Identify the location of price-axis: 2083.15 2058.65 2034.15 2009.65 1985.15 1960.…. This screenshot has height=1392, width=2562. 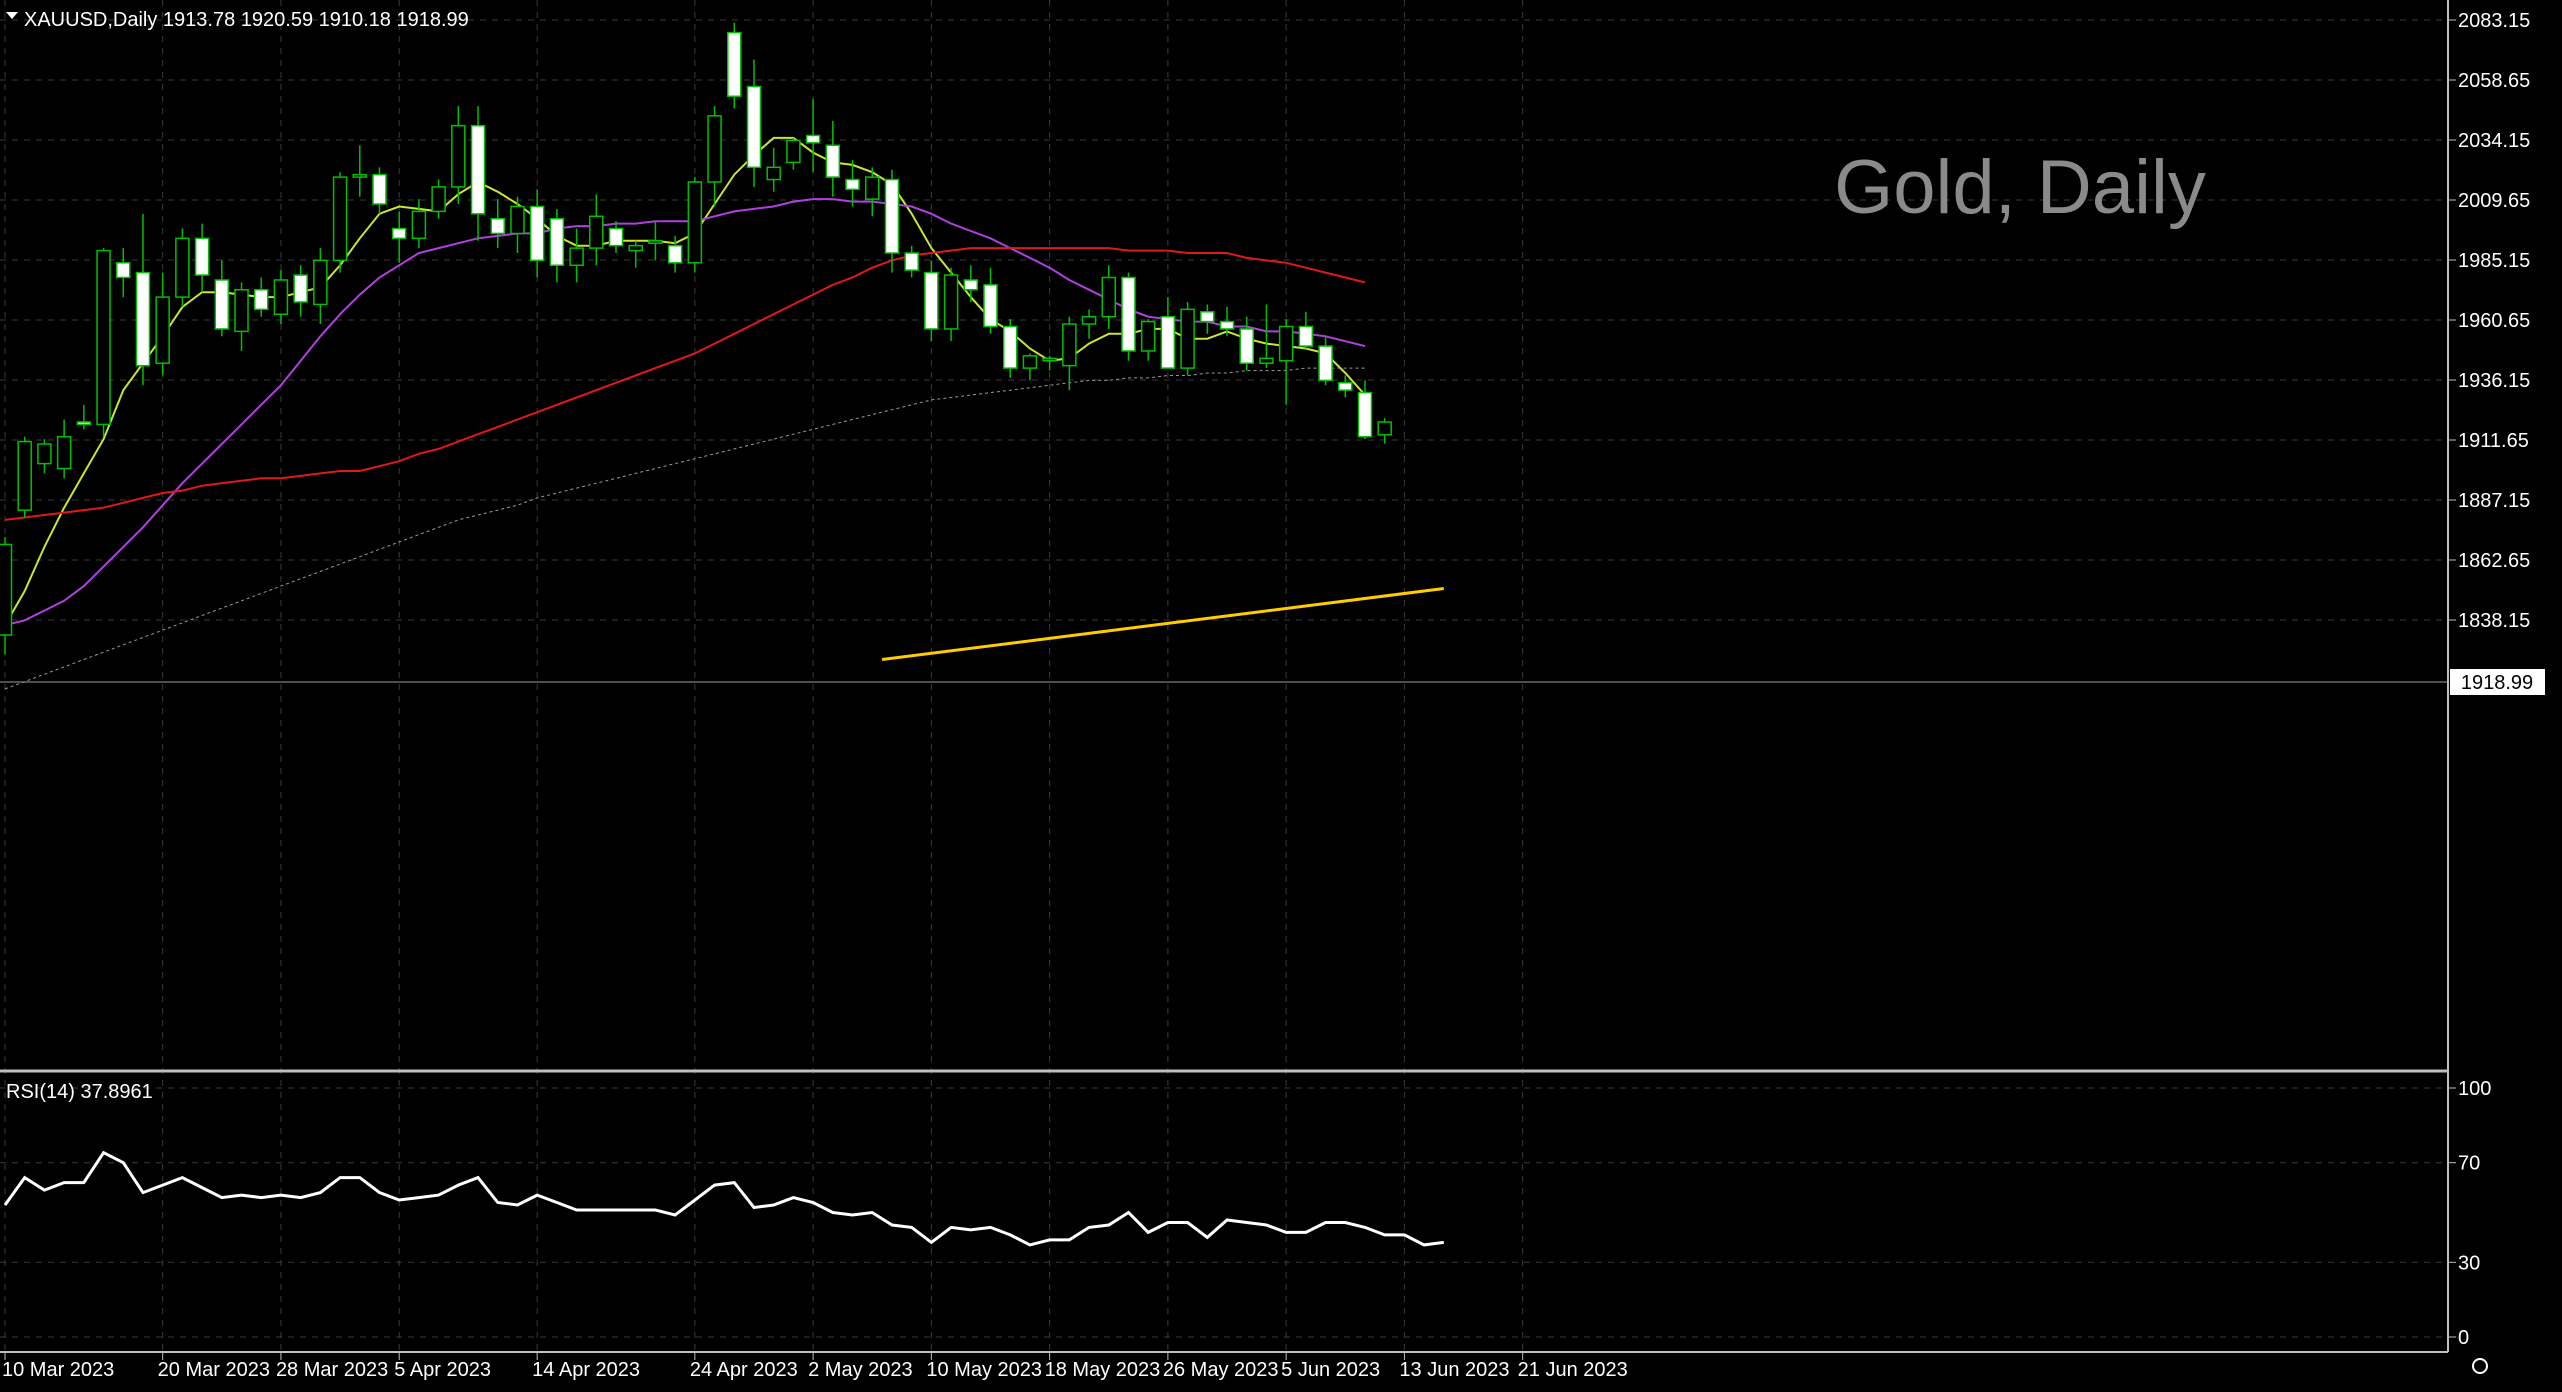
(2489, 321).